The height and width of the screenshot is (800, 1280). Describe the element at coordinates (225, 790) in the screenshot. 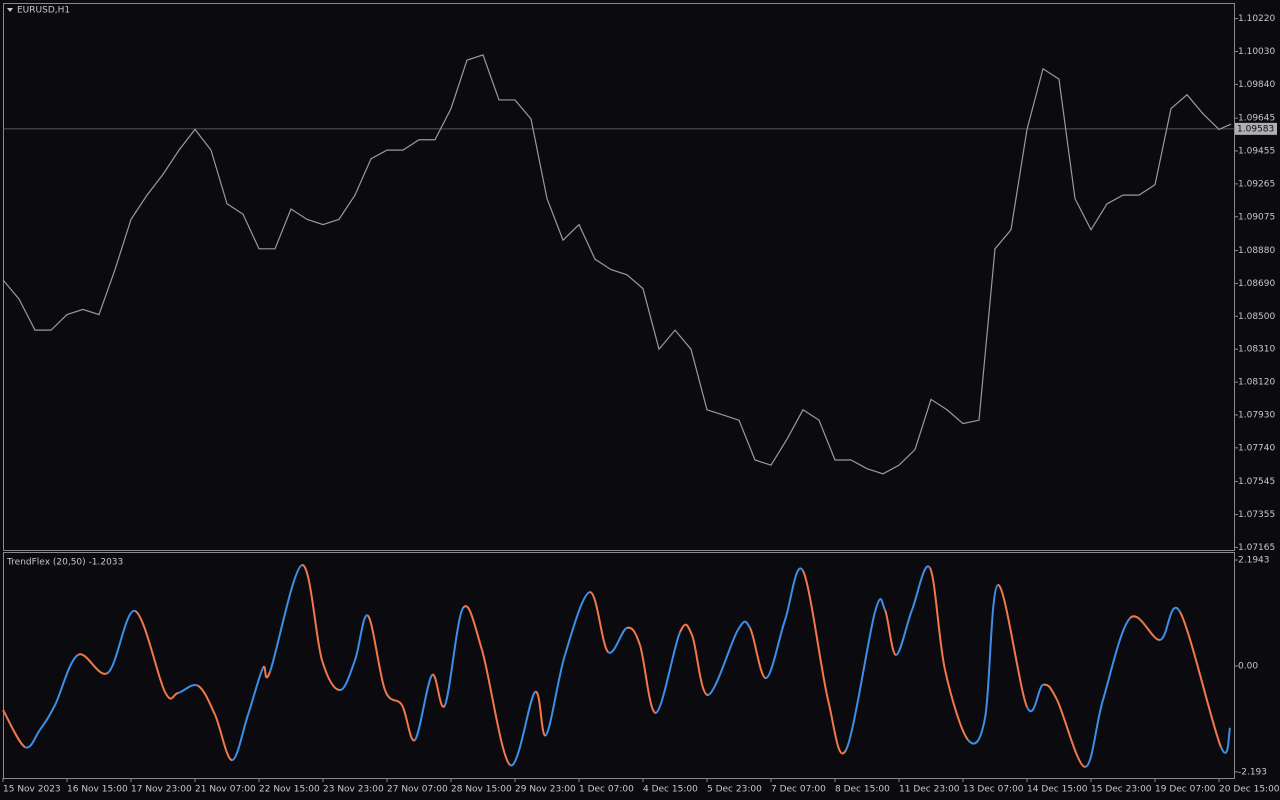

I see `x-tick-label: 21 Nov 07:00` at that location.